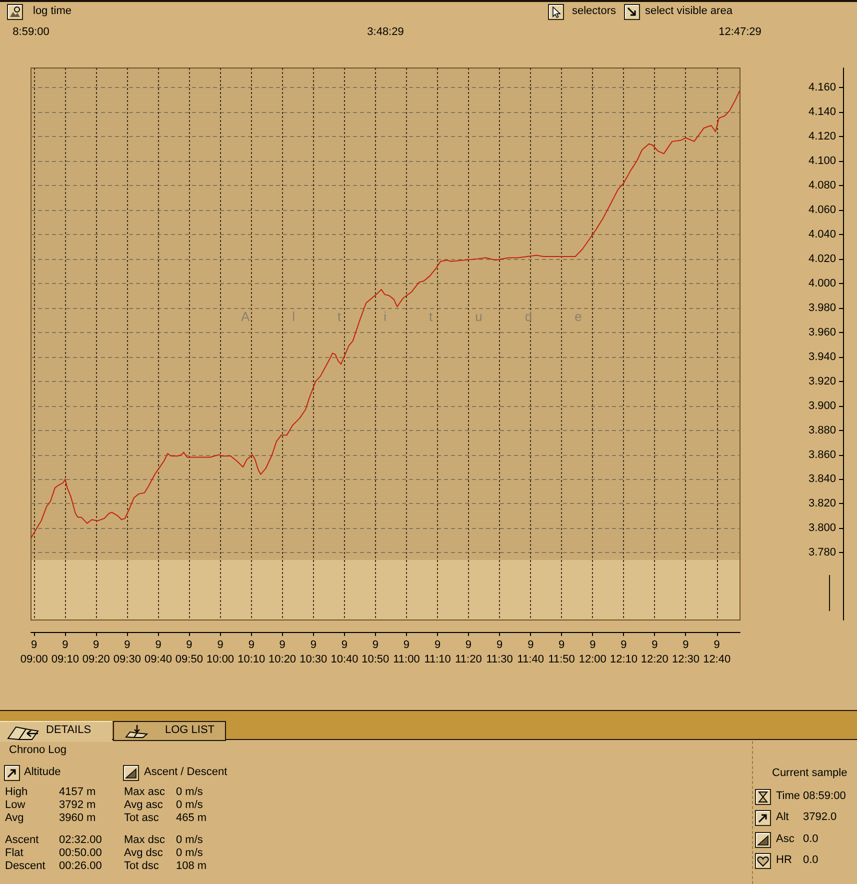  What do you see at coordinates (822, 332) in the screenshot?
I see `y-tick-label: 3.960` at bounding box center [822, 332].